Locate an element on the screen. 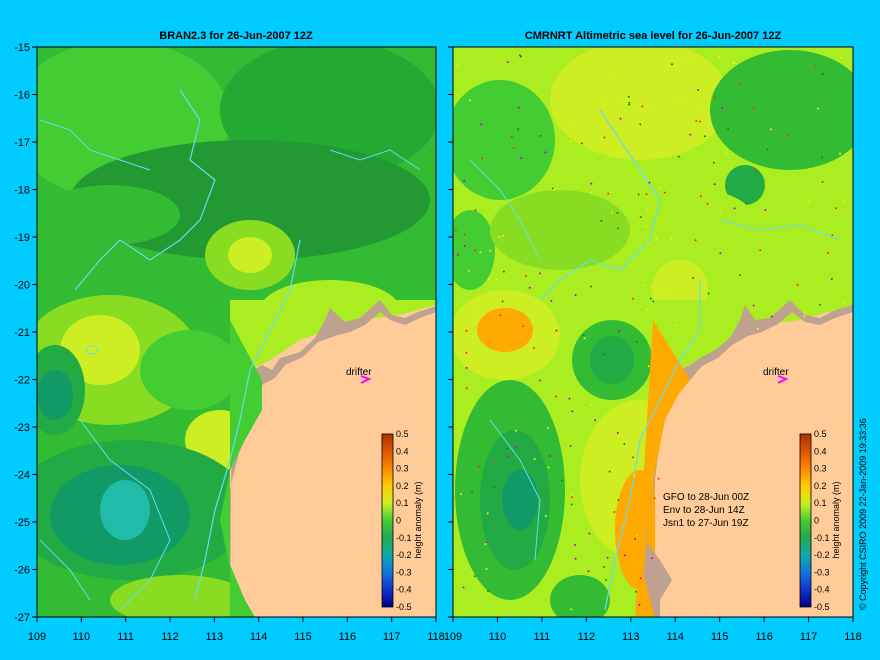 Image resolution: width=880 pixels, height=660 pixels. lat-tick-label: -27 is located at coordinates (22, 618).